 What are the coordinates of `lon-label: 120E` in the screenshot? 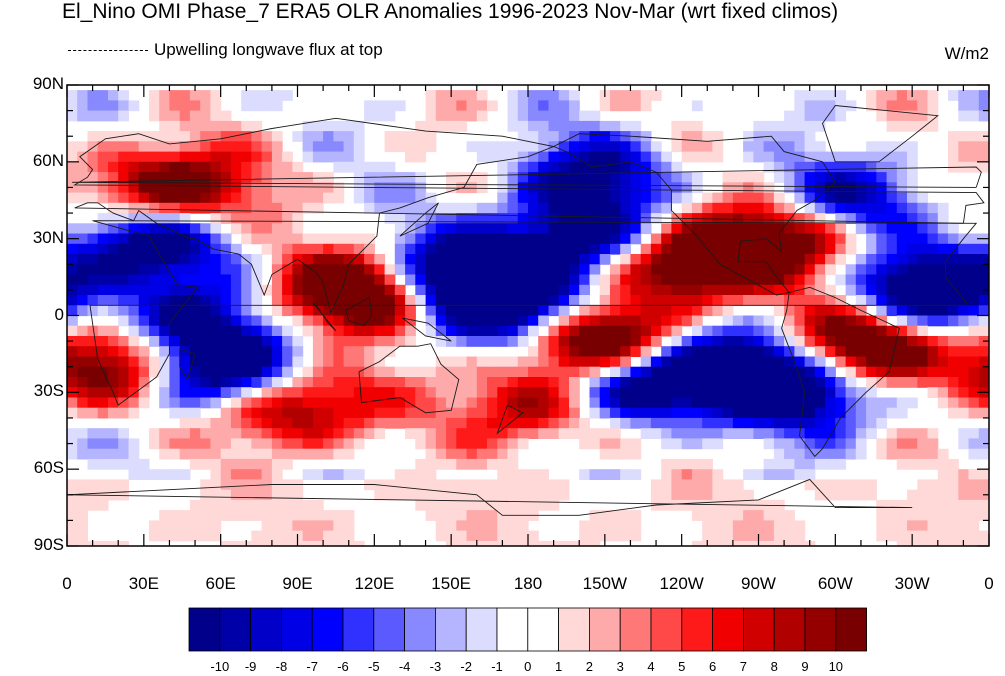 It's located at (374, 583).